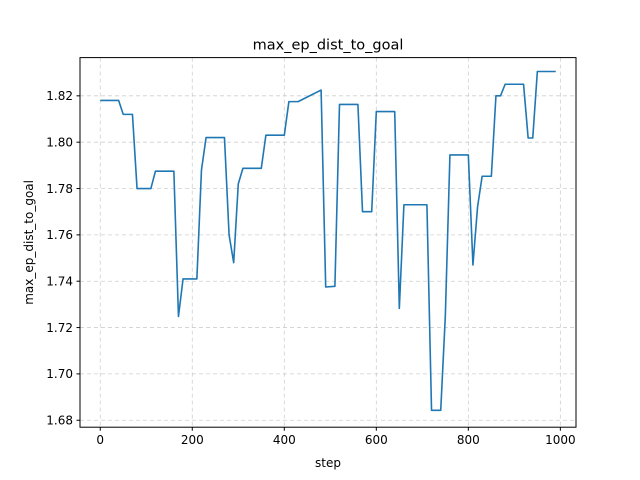  Describe the element at coordinates (29, 242) in the screenshot. I see `y-axis-label: max_ep_dist_to_goal` at that location.